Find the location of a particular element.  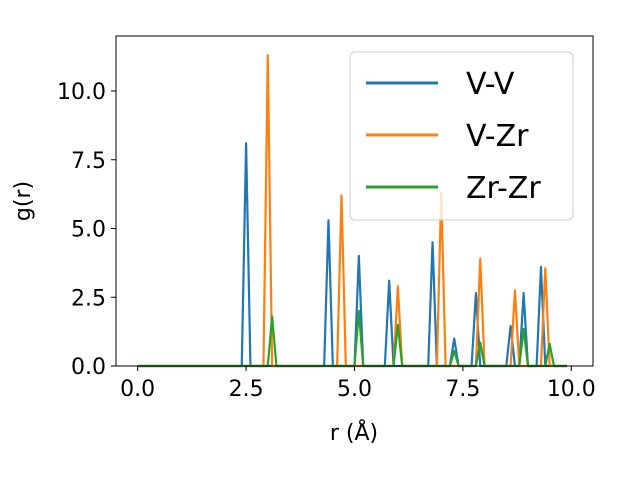

x-axis: 0.0 2.5 5.0 7.5 10.0 is located at coordinates (358, 384).